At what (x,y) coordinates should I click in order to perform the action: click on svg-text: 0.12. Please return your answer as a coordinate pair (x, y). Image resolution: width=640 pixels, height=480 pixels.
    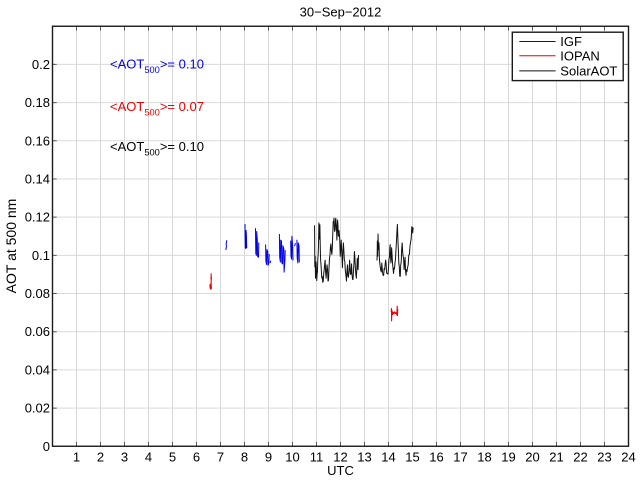
    Looking at the image, I should click on (37, 217).